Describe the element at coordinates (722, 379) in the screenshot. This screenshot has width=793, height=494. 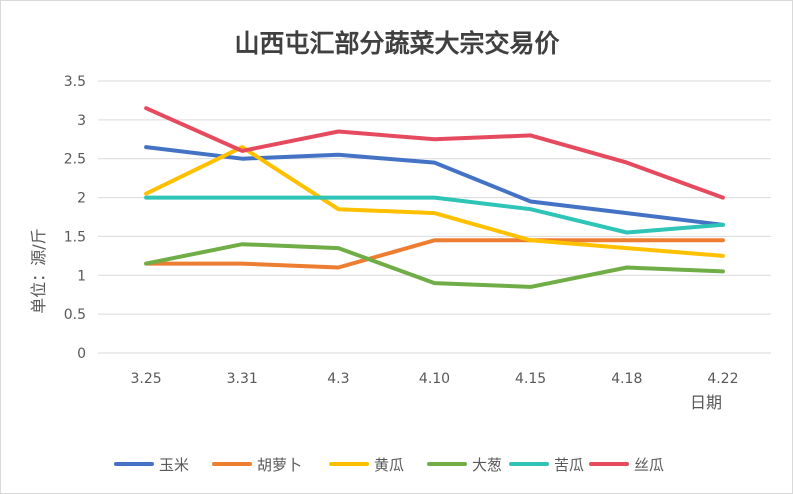
I see `x-tick-label: 4.22` at that location.